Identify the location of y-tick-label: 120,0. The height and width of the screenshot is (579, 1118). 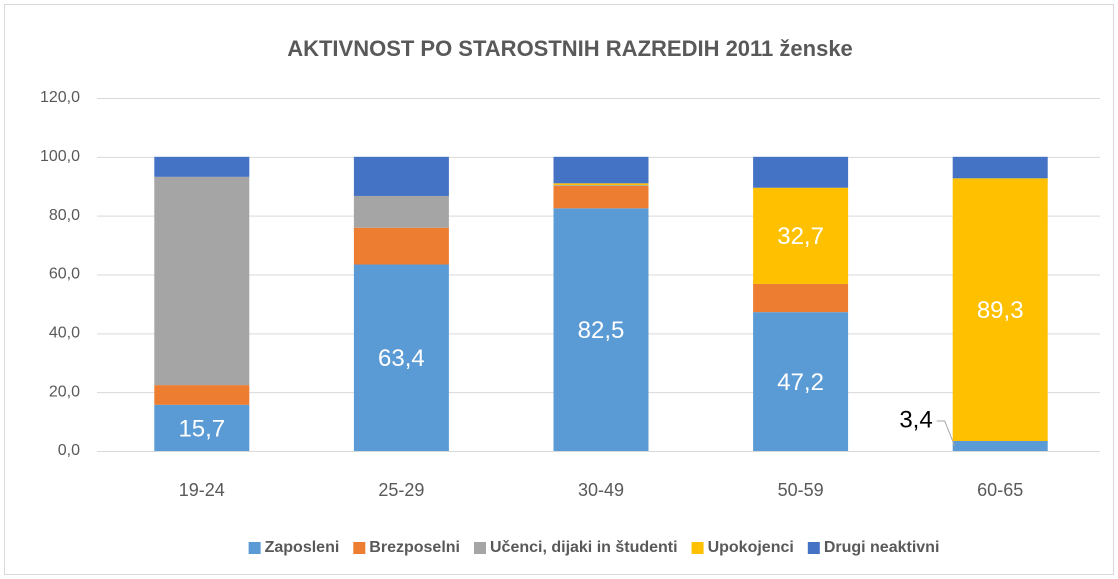
(60, 97).